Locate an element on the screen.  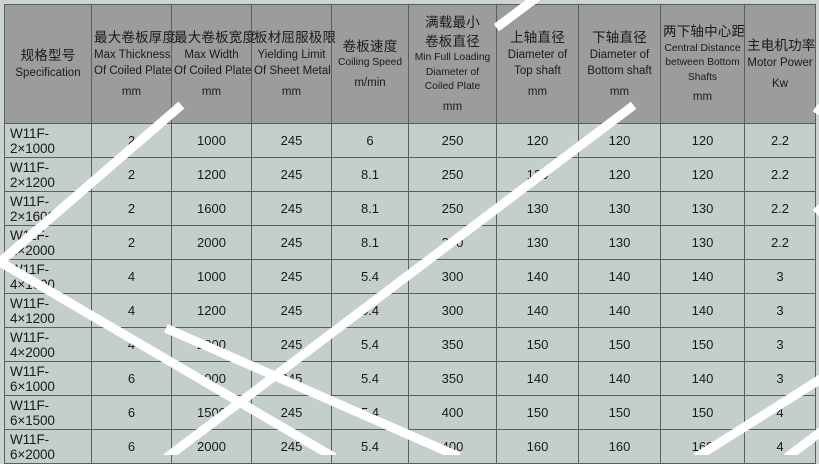
header-en-specification: Specification is located at coordinates (48, 73).